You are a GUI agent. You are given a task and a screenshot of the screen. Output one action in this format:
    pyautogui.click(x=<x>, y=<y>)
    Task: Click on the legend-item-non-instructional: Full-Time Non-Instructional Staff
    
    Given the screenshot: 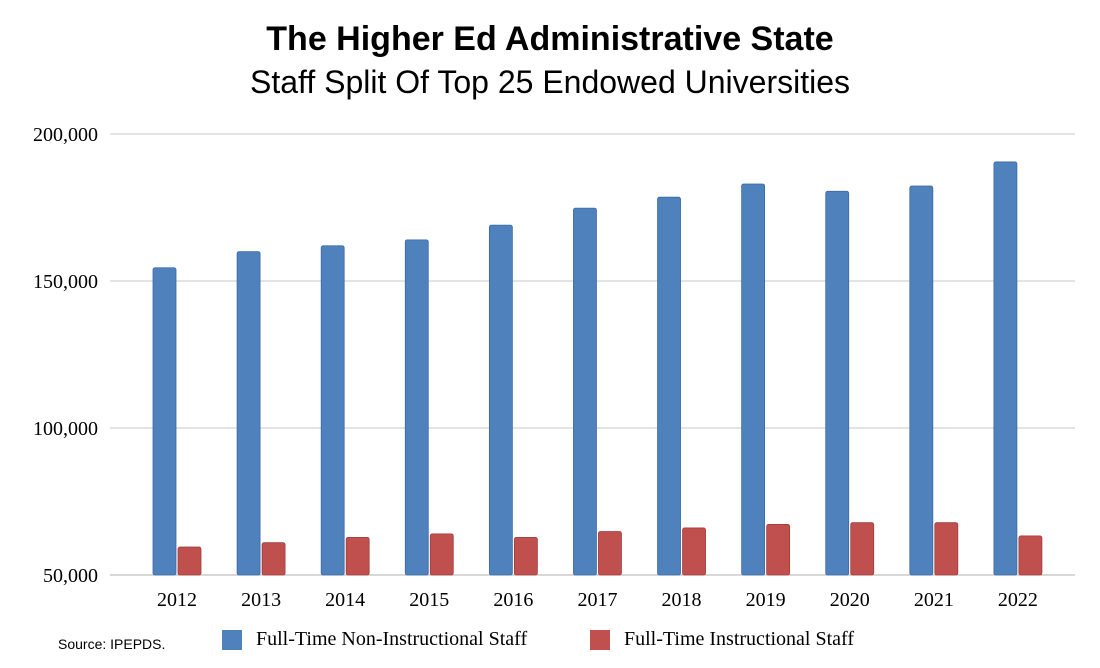 What is the action you would take?
    pyautogui.click(x=374, y=639)
    